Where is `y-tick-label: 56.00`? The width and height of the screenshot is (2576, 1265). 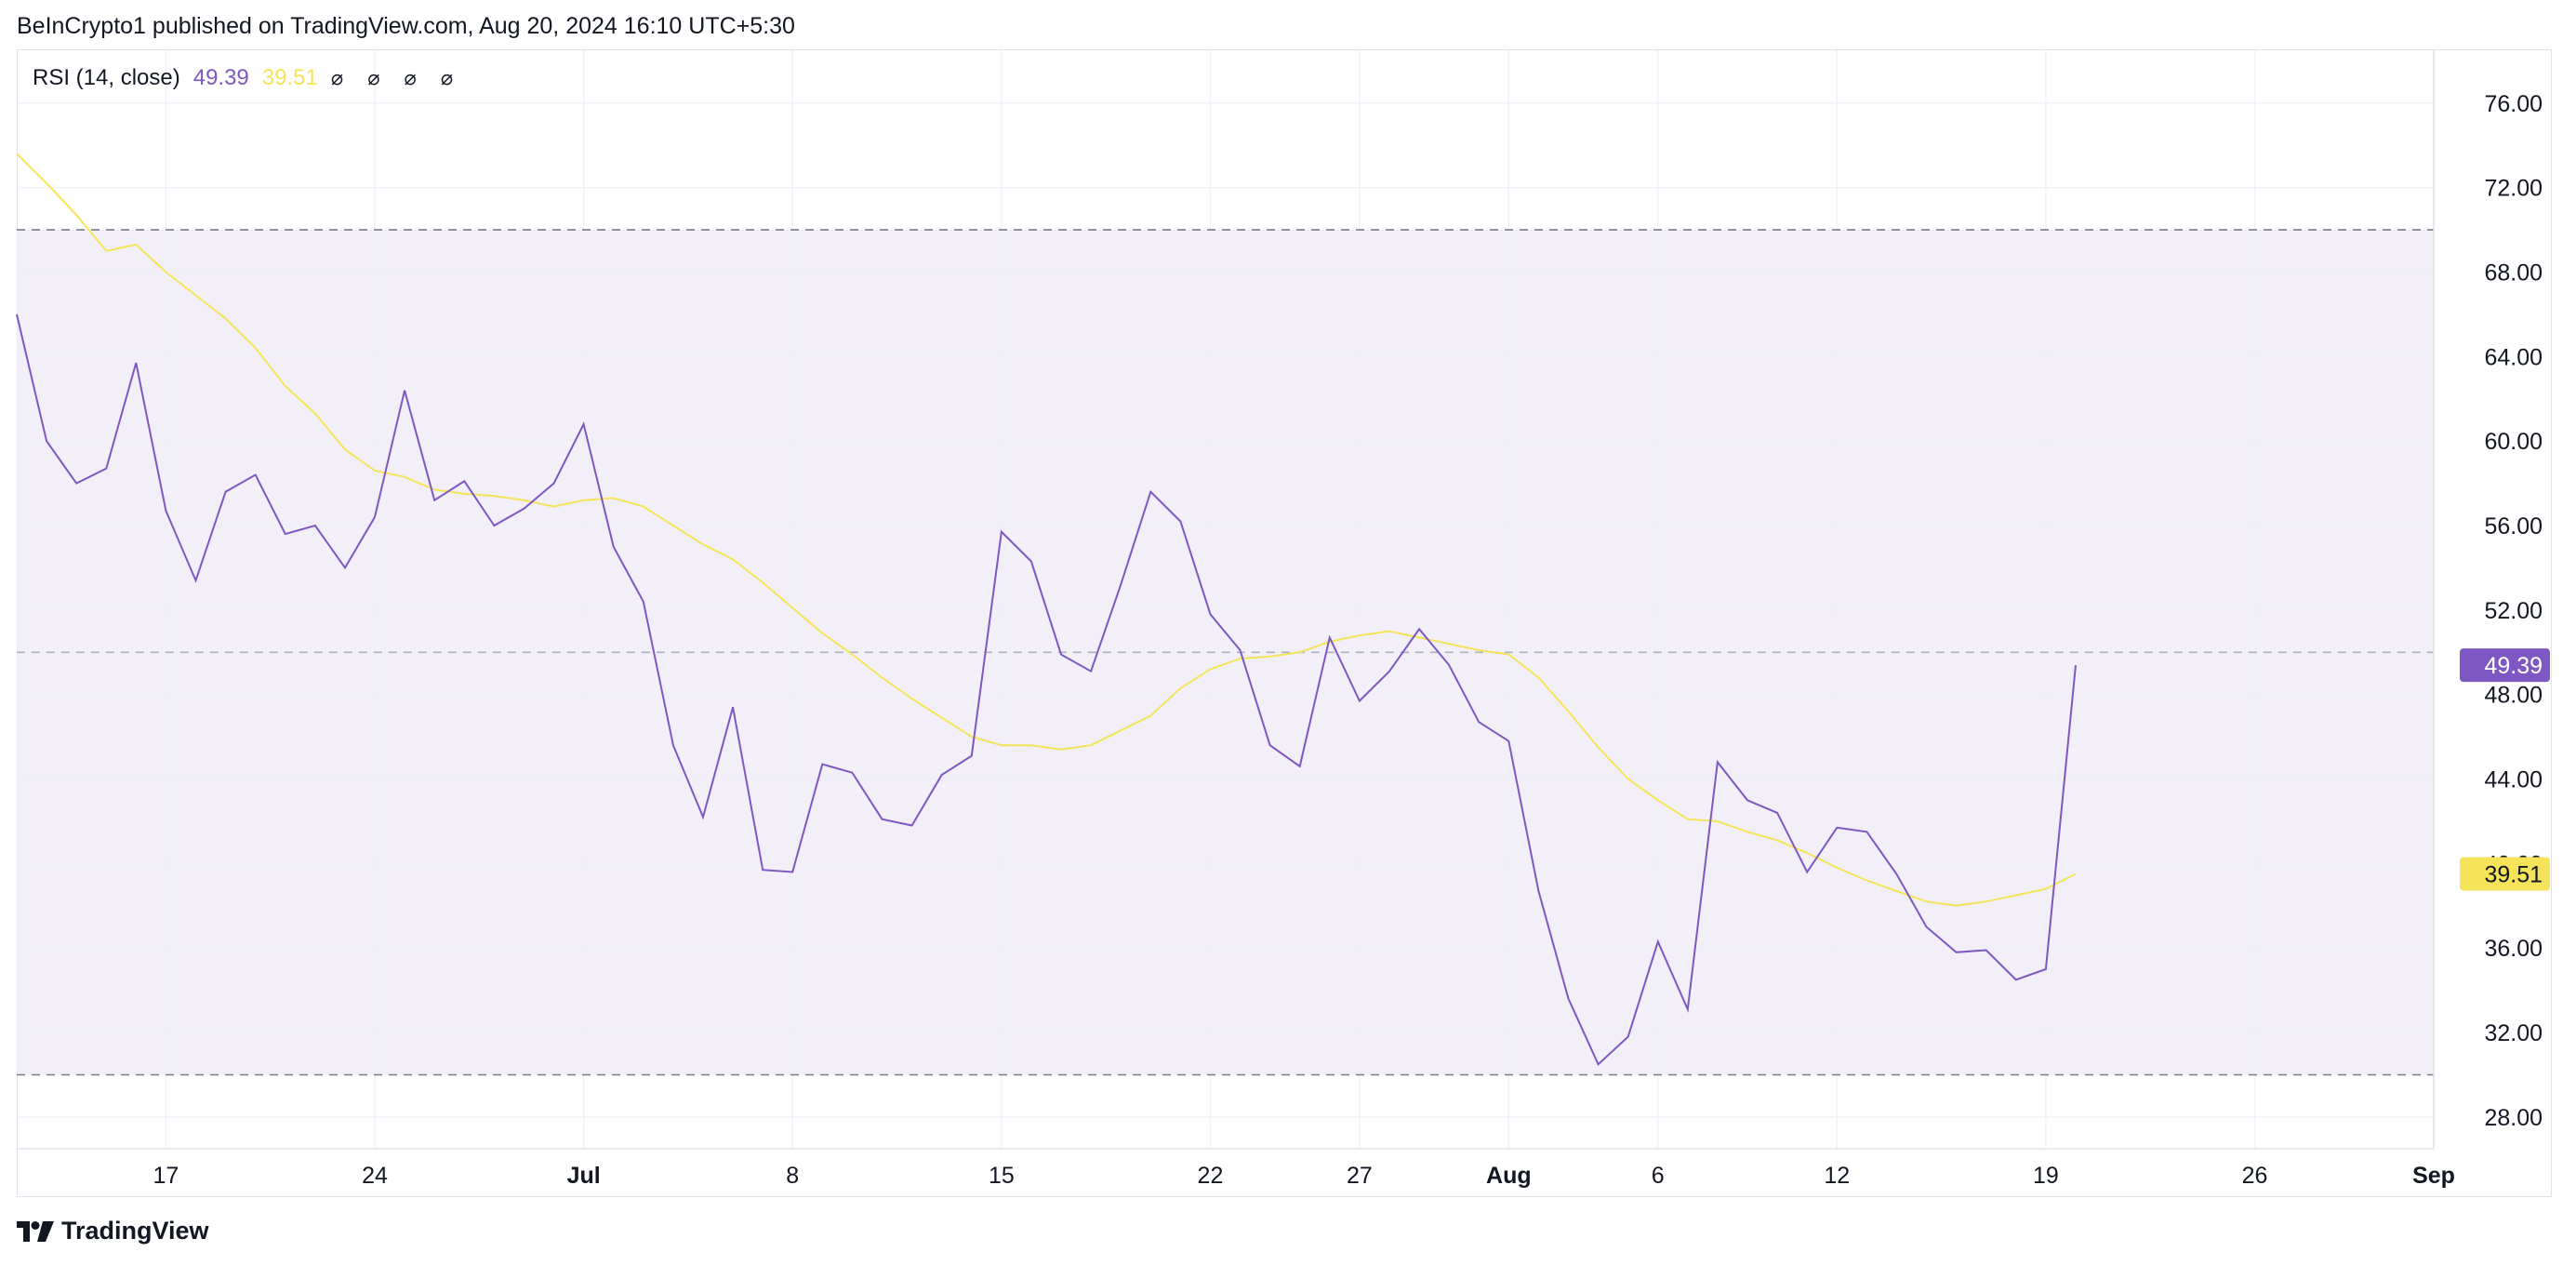
y-tick-label: 56.00 is located at coordinates (2513, 526).